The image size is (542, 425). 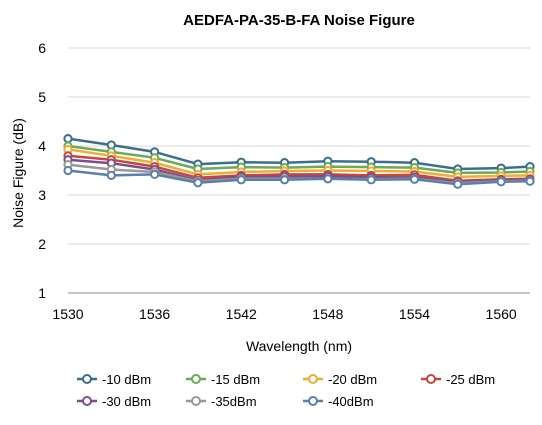 What do you see at coordinates (352, 379) in the screenshot?
I see `legend-label: -20 dBm` at bounding box center [352, 379].